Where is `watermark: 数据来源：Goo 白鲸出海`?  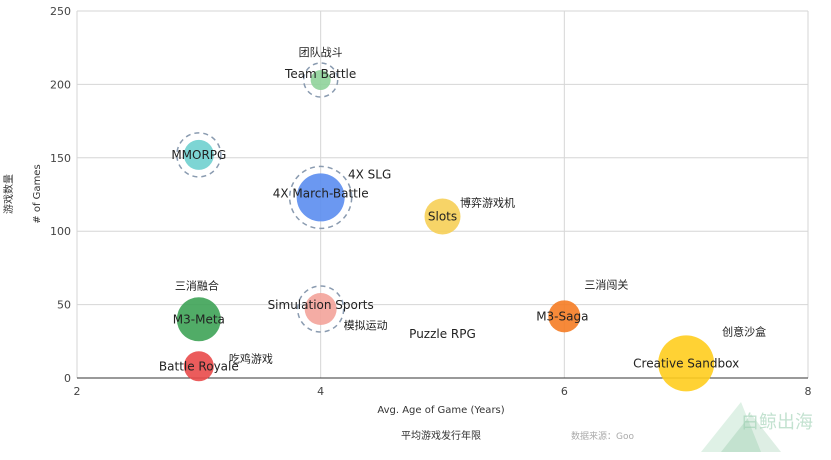 watermark: 数据来源：Goo 白鲸出海 is located at coordinates (692, 427).